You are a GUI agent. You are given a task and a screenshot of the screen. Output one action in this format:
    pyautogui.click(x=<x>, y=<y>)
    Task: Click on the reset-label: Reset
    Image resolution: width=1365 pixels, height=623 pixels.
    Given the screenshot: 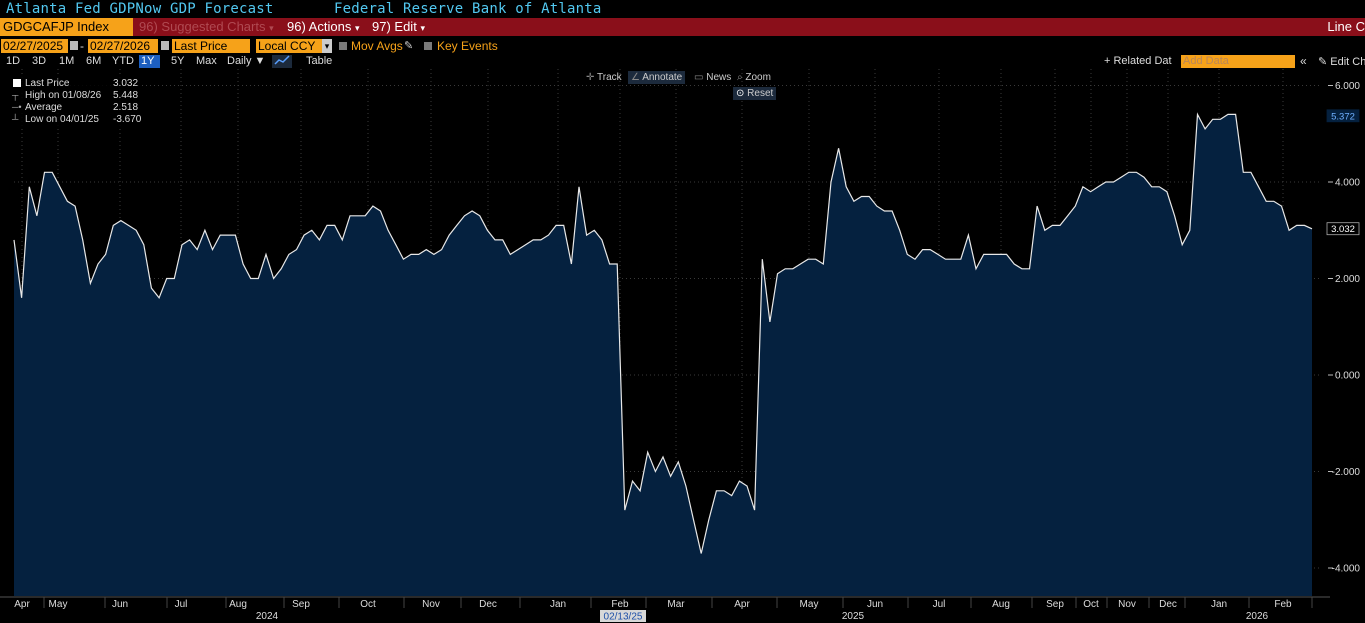 What is the action you would take?
    pyautogui.click(x=760, y=93)
    